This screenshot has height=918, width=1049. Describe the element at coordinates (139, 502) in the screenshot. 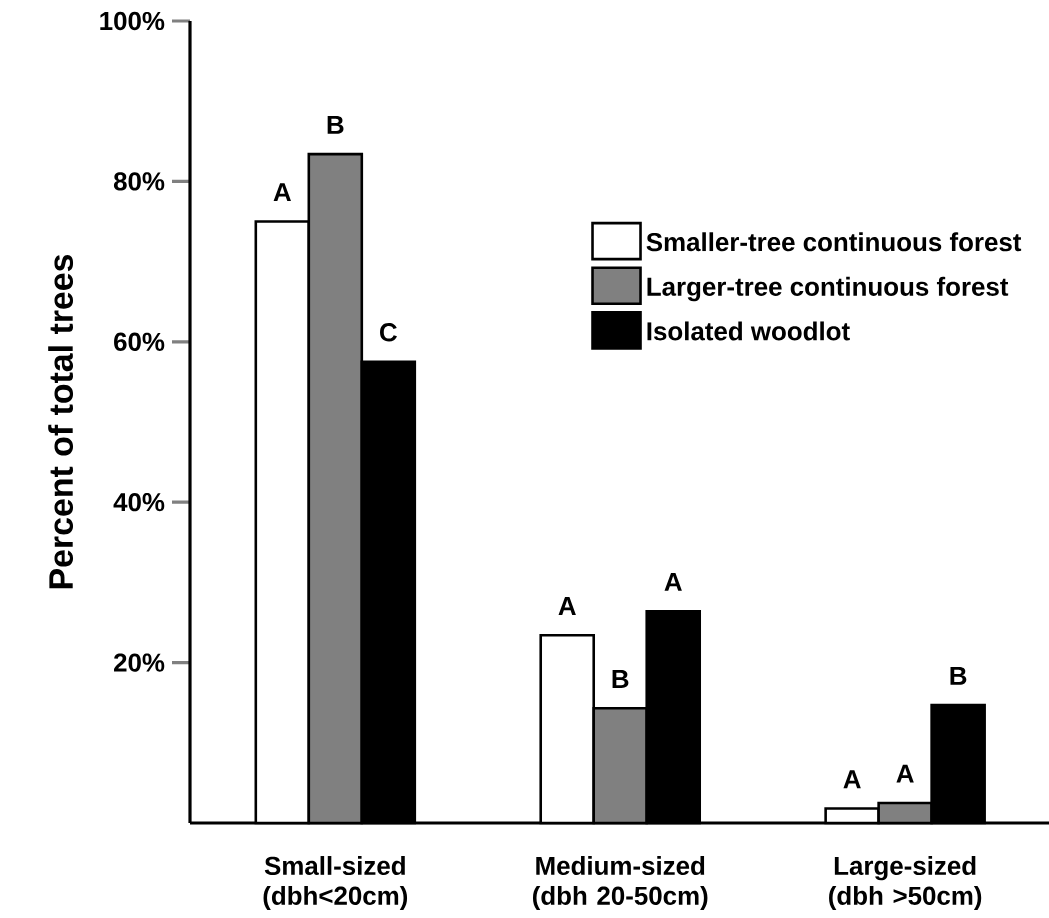

I see `y-tick-label: 40%` at that location.